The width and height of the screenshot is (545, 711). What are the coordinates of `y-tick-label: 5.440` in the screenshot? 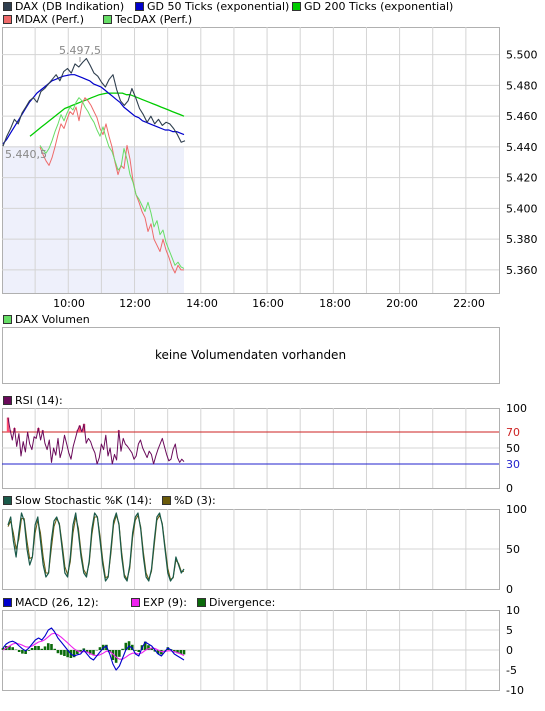 It's located at (522, 147).